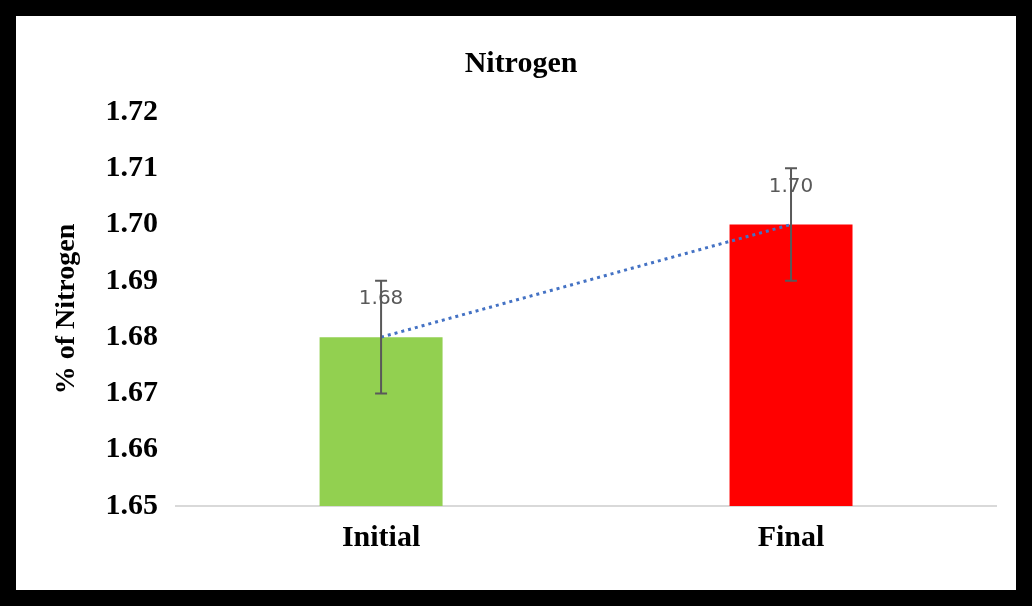 The width and height of the screenshot is (1032, 606). Describe the element at coordinates (132, 109) in the screenshot. I see `y-tick-label: 1.72` at that location.